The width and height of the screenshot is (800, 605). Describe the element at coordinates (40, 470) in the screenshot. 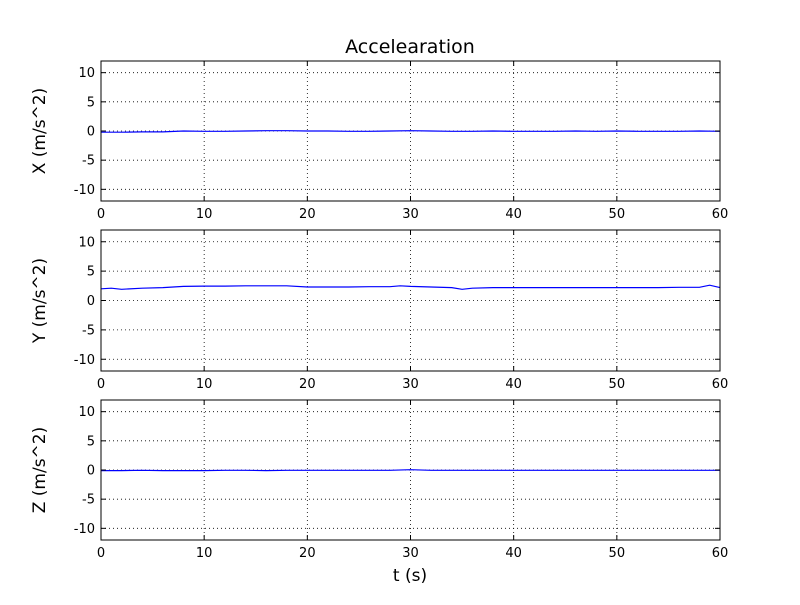

I see `z-accel-ylabel: Z (m/s^2)` at that location.